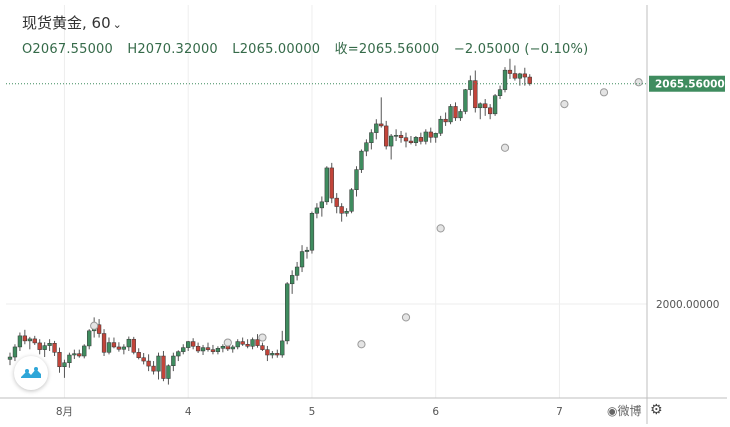 Image resolution: width=730 pixels, height=427 pixels. I want to click on weibo-icon: ◉, so click(612, 411).